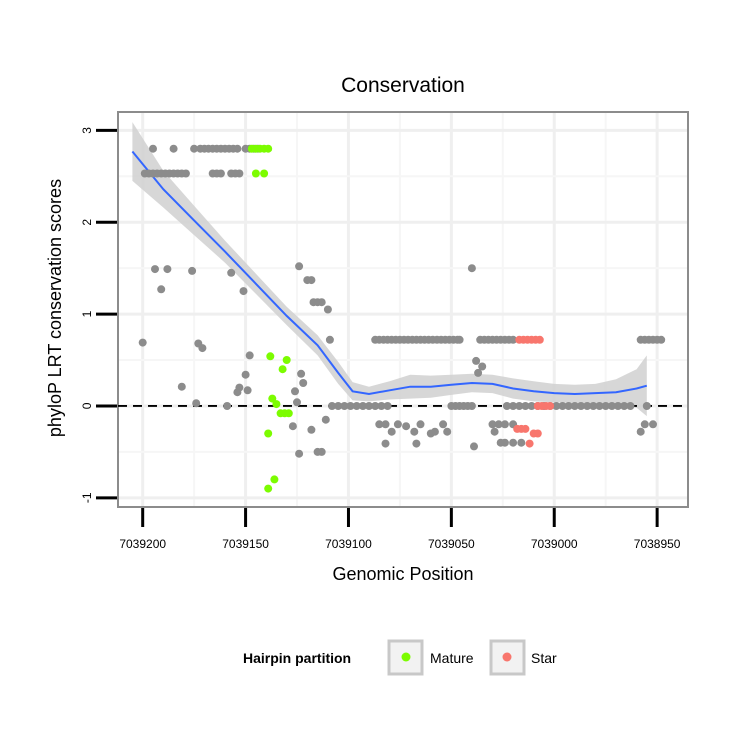  I want to click on legend-label-star: Star, so click(544, 658).